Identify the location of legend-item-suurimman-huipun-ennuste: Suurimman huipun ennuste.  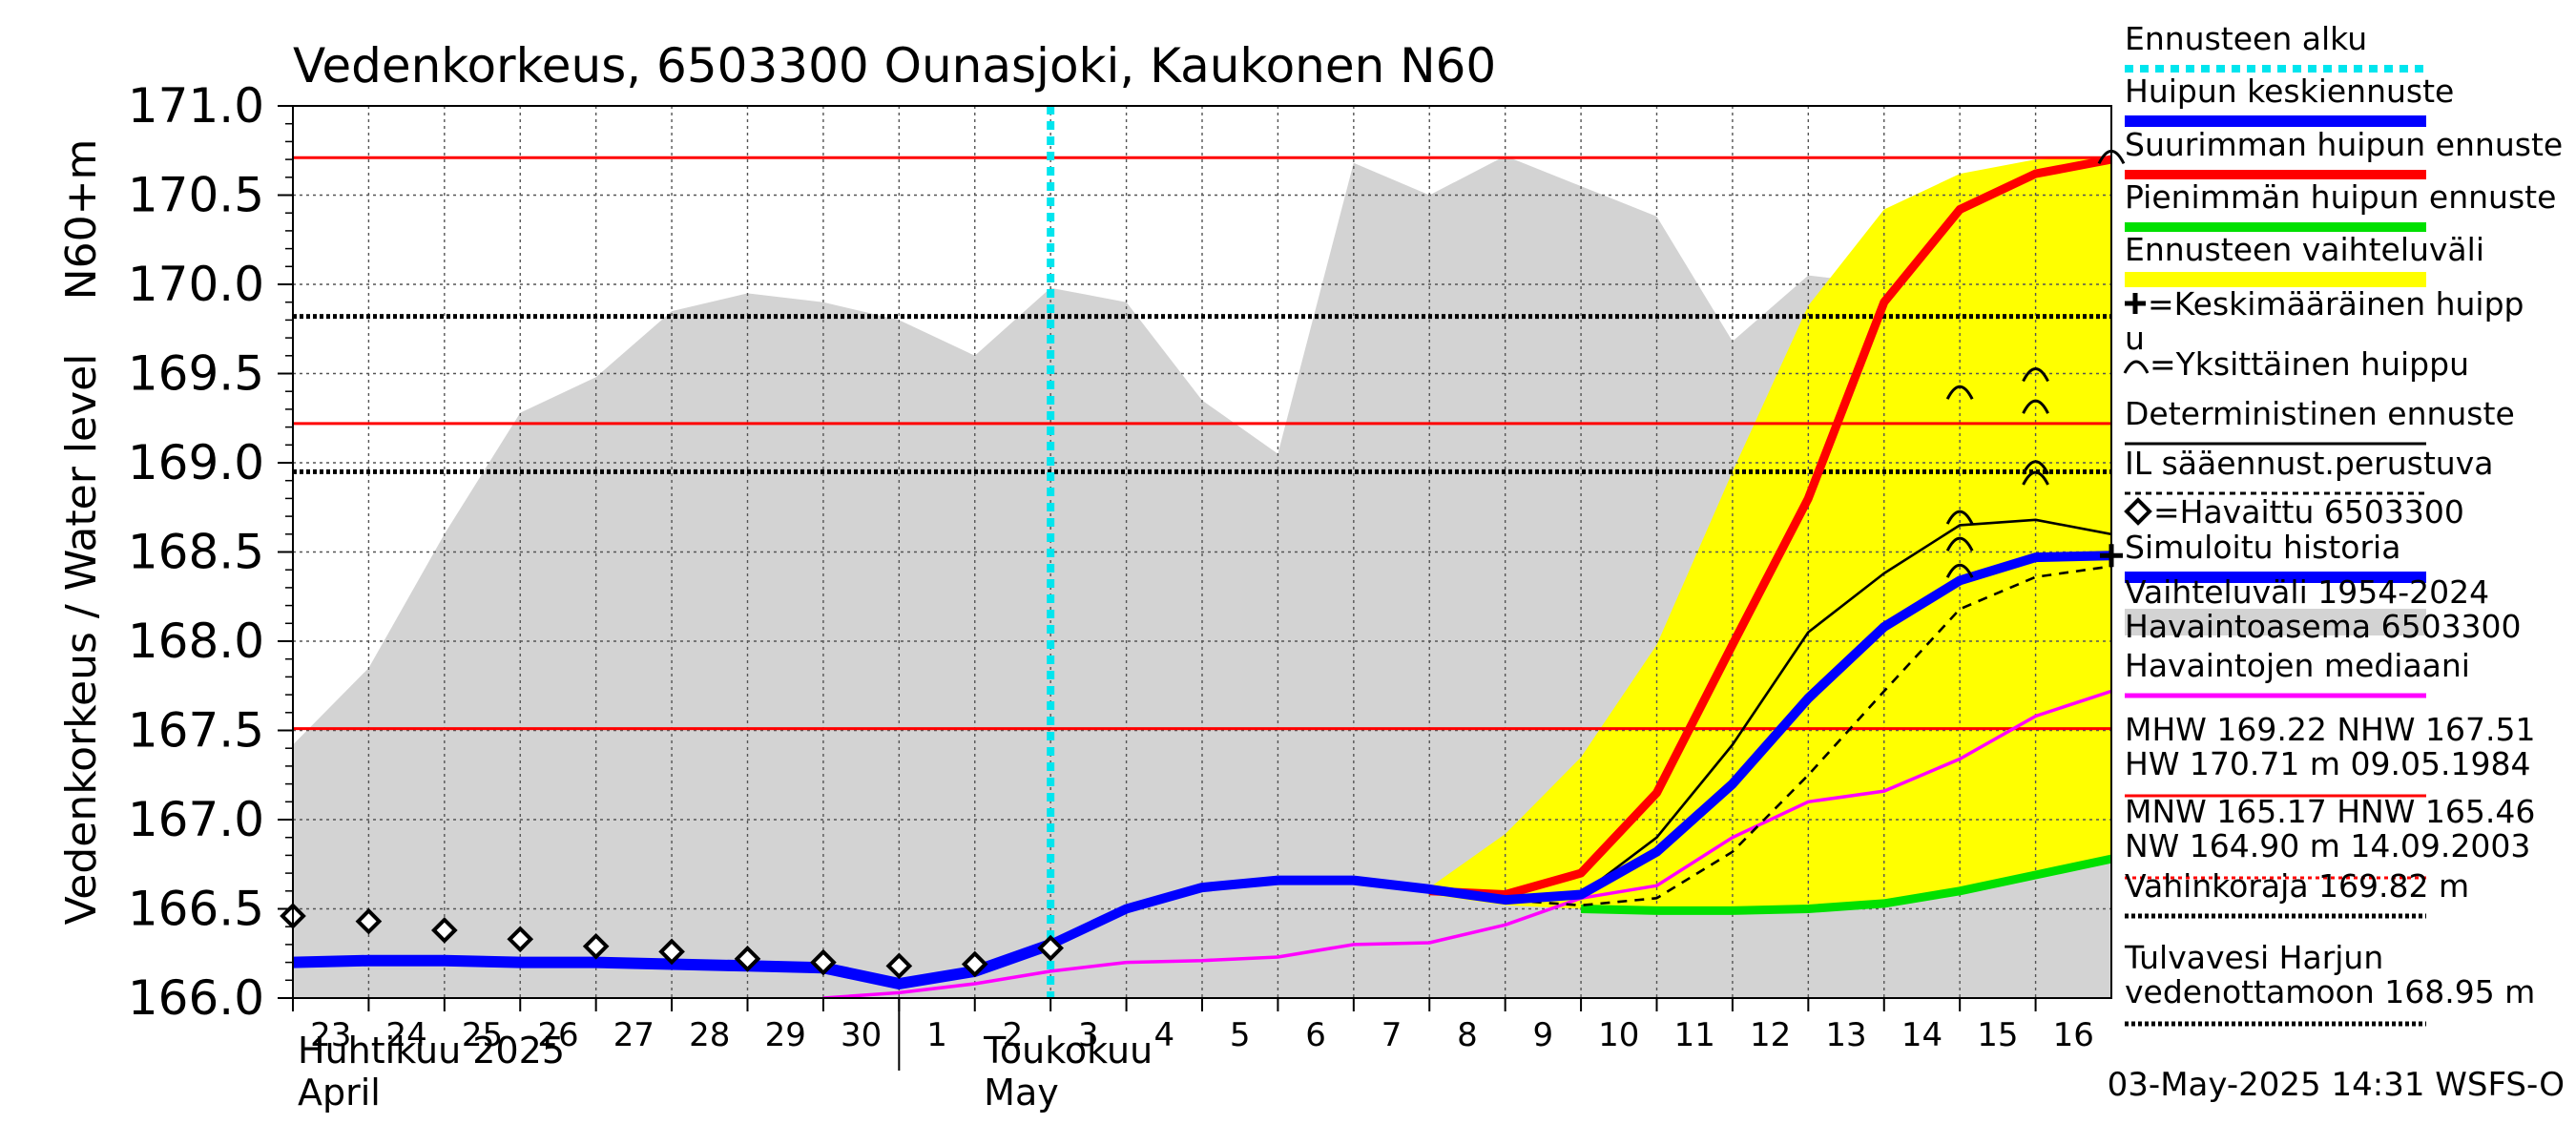
(2344, 152).